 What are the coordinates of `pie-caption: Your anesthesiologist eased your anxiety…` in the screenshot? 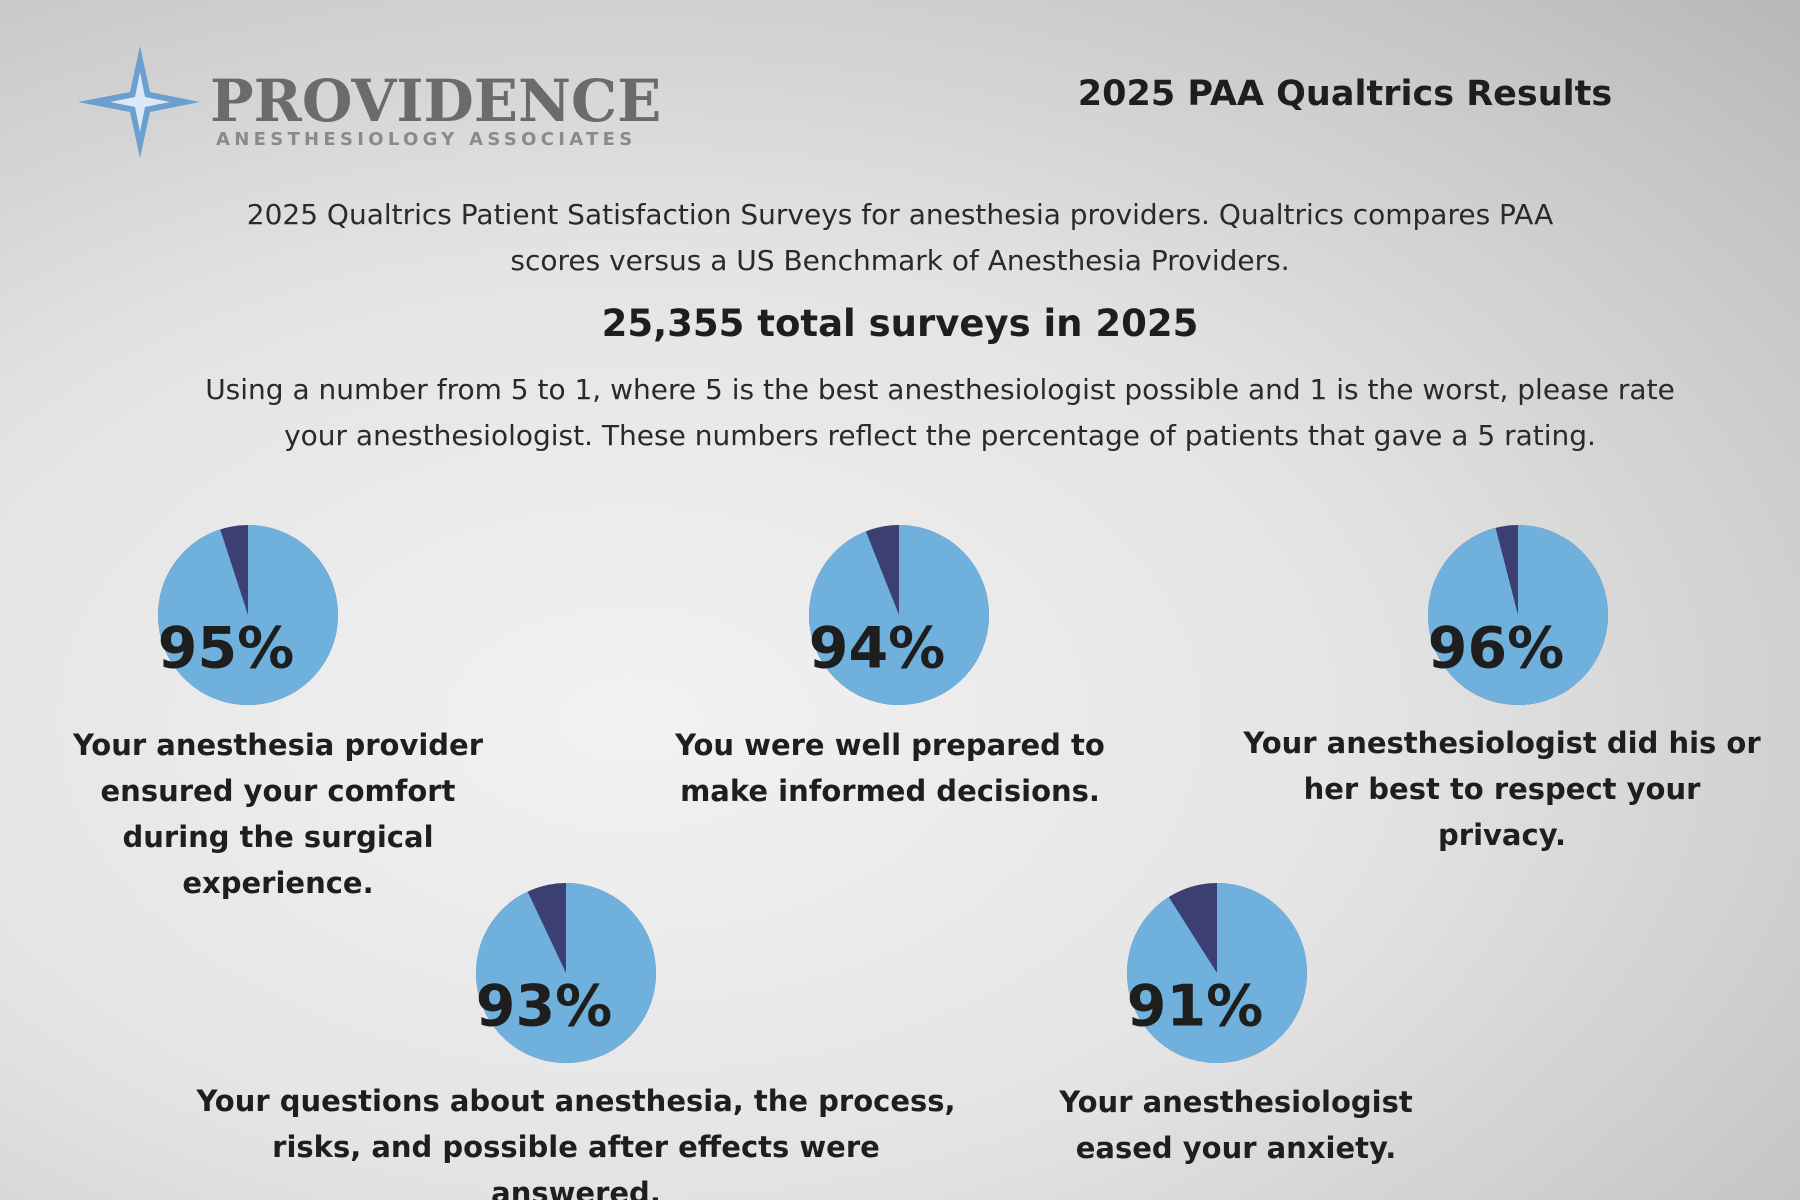 It's located at (1236, 1125).